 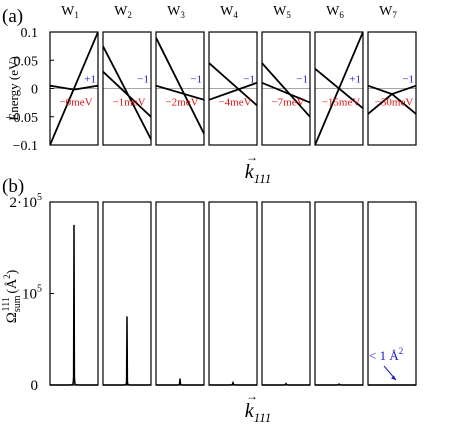 What do you see at coordinates (234, 103) in the screenshot?
I see `gap-label: −4meV` at bounding box center [234, 103].